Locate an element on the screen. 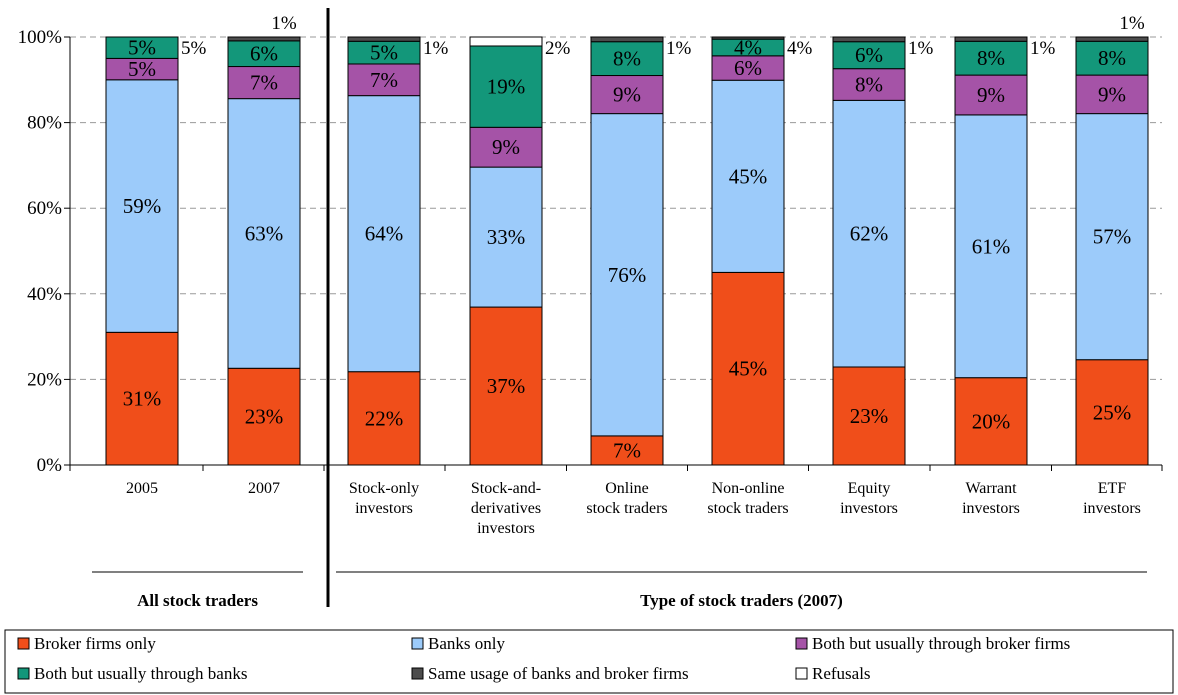  data-label: 62% is located at coordinates (869, 234).